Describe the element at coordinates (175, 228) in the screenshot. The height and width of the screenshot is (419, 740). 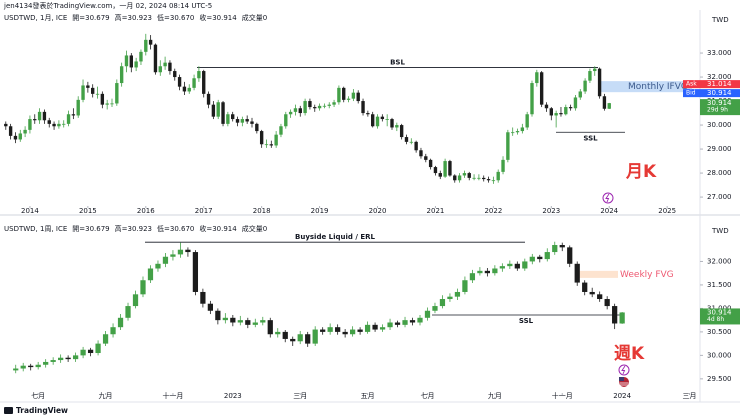
I see `ohlc-value: 低=30.670` at that location.